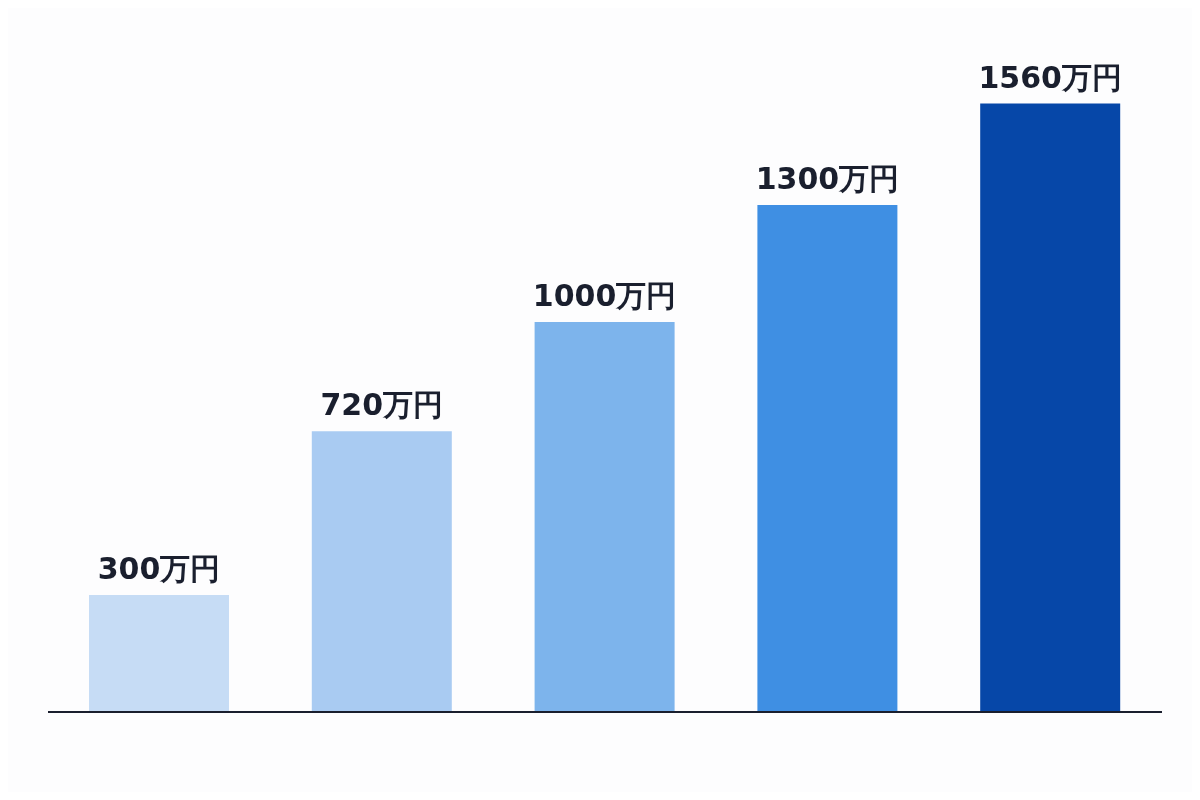  What do you see at coordinates (159, 568) in the screenshot?
I see `data-label: 300万円` at bounding box center [159, 568].